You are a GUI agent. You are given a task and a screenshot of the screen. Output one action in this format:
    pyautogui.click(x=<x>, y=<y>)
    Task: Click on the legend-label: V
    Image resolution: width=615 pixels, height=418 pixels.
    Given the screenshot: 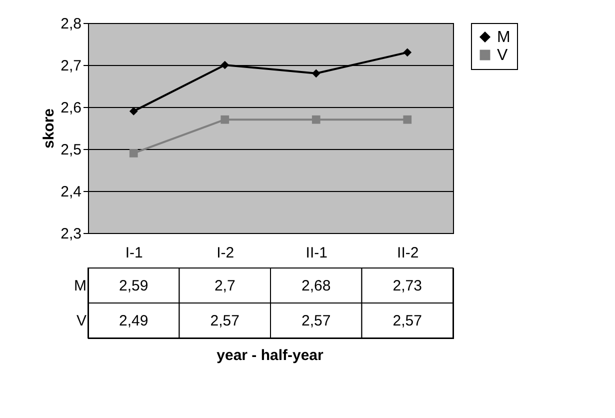 What is the action you would take?
    pyautogui.click(x=502, y=55)
    